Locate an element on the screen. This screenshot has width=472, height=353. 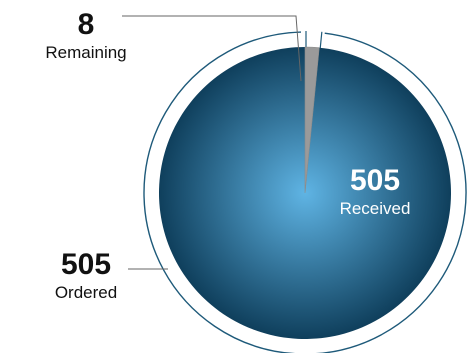
ordered-value: 505 is located at coordinates (86, 264).